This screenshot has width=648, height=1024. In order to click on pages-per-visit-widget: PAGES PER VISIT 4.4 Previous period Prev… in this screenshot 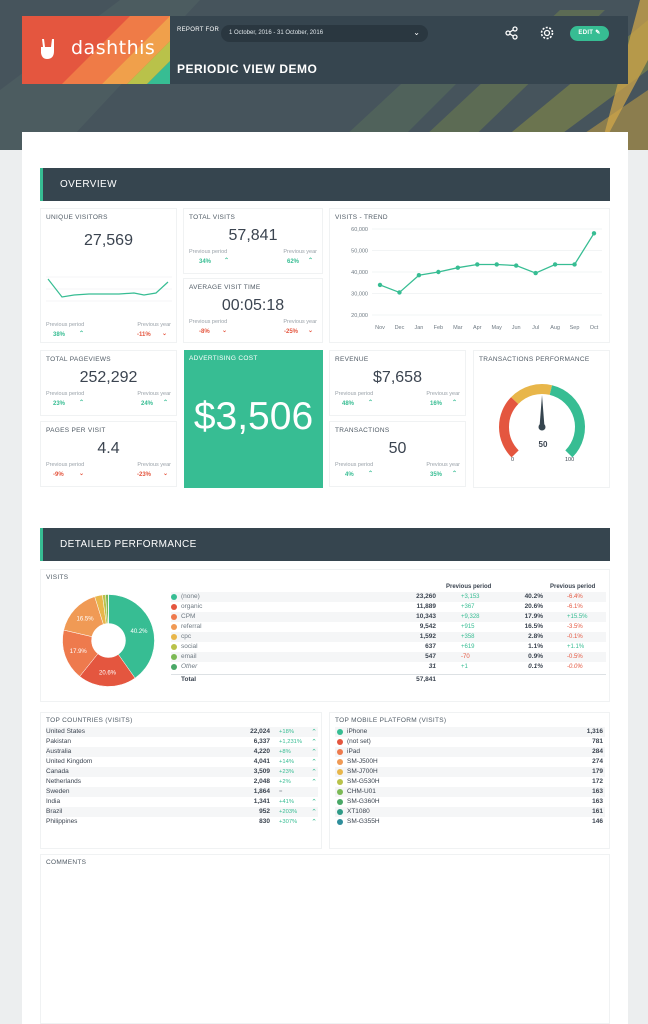, I will do `click(108, 454)`.